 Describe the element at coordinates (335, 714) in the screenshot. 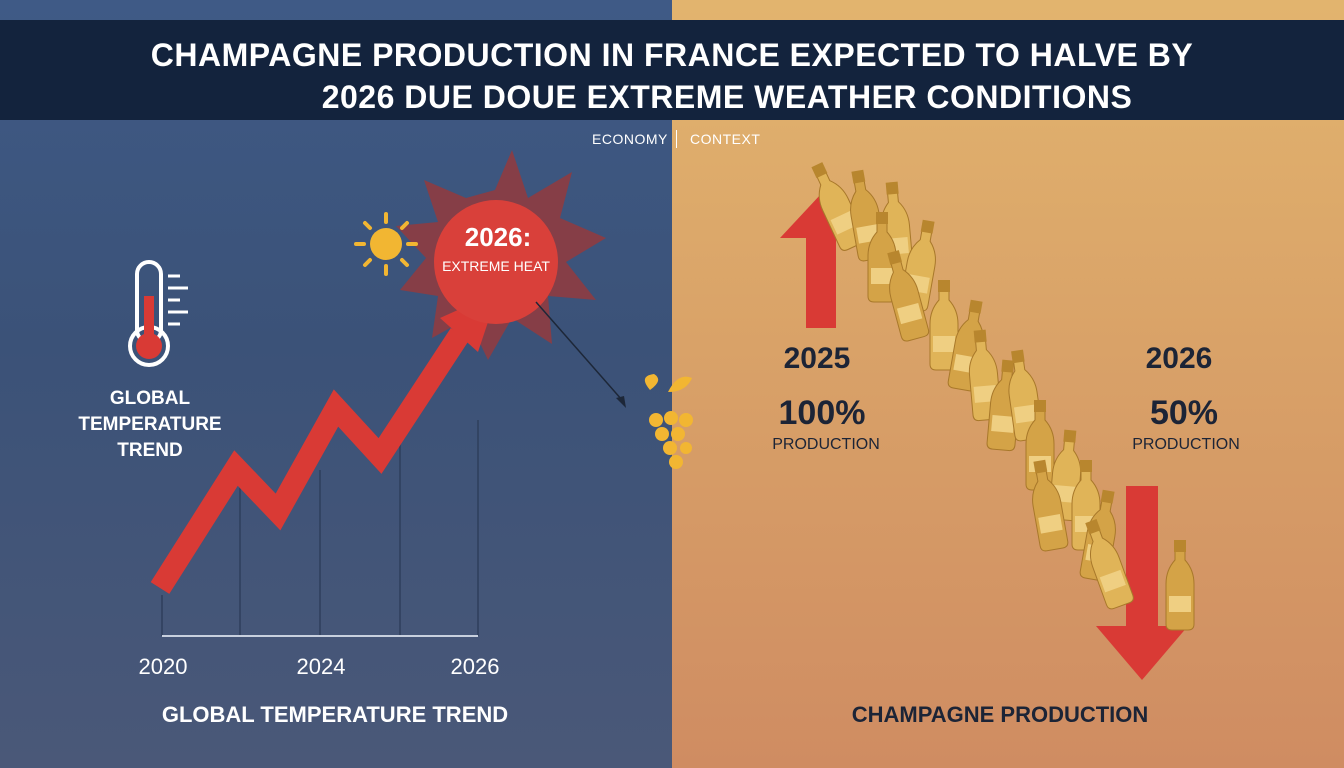

I see `left-caption: GLOBAL TEMPERATURE TREND` at that location.